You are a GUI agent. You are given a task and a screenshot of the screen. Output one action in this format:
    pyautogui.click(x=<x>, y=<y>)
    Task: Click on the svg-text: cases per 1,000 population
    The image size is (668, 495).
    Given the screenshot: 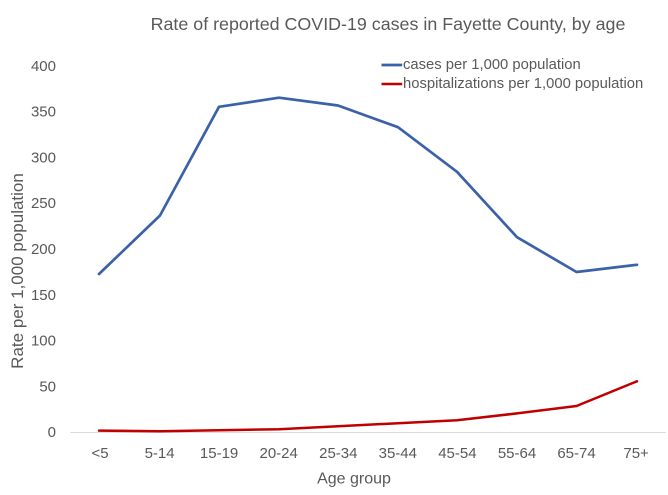 What is the action you would take?
    pyautogui.click(x=492, y=65)
    